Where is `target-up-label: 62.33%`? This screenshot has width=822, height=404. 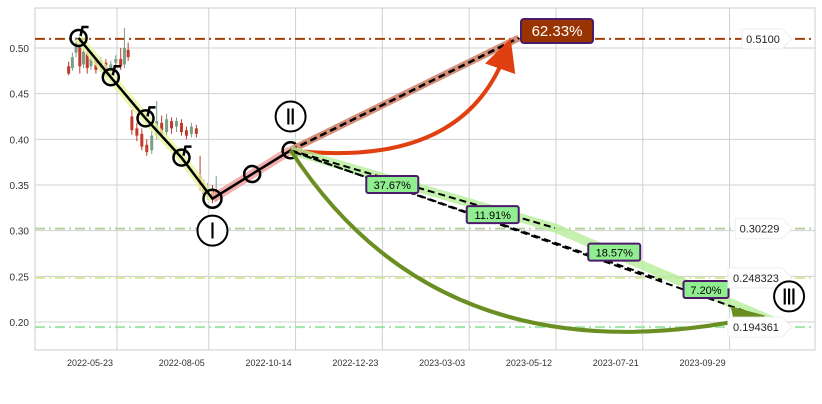
target-up-label: 62.33% is located at coordinates (557, 31).